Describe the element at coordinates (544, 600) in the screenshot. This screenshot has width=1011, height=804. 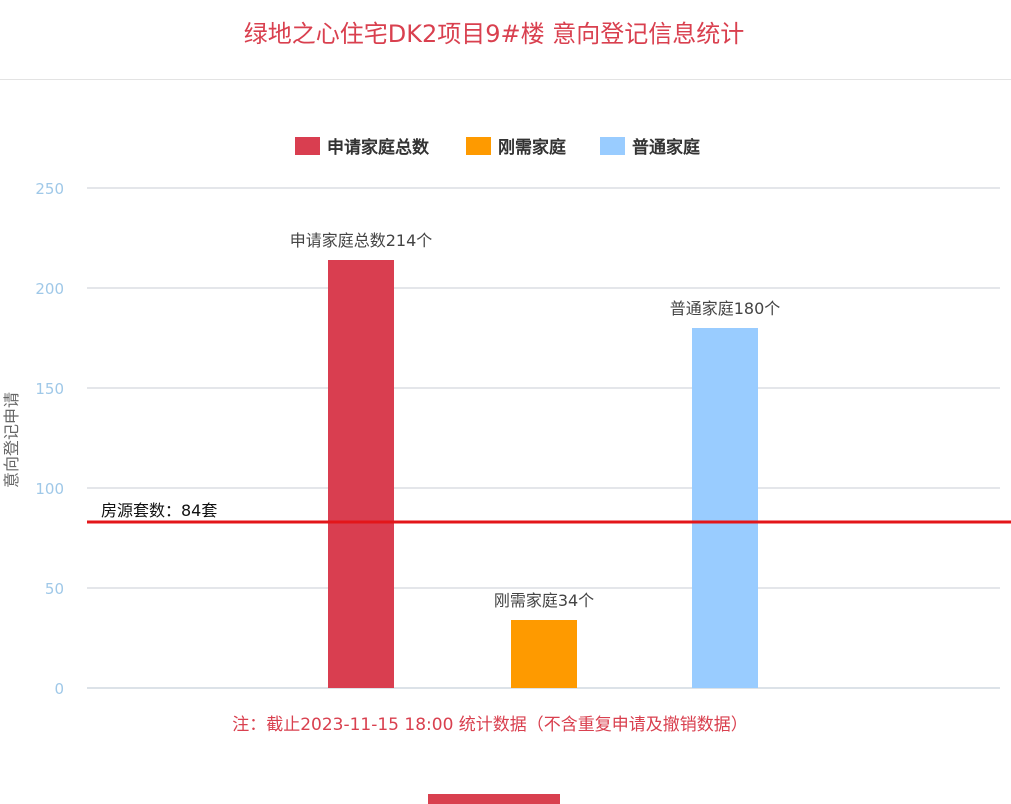
I see `bar-data-label: 刚需家庭34个` at that location.